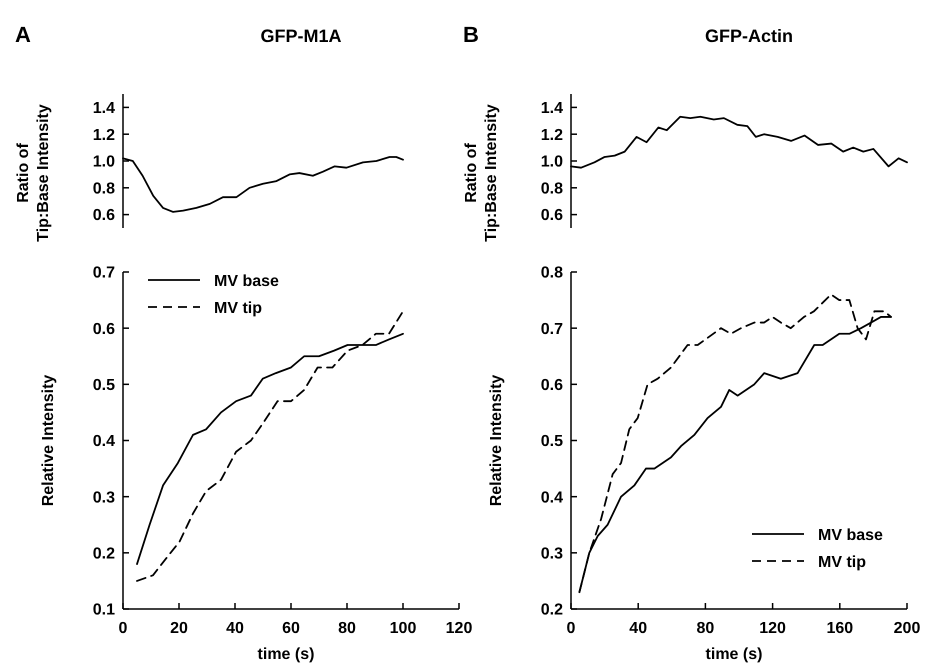 This screenshot has height=672, width=931. Describe the element at coordinates (179, 628) in the screenshot. I see `x-tick-label: 20` at that location.